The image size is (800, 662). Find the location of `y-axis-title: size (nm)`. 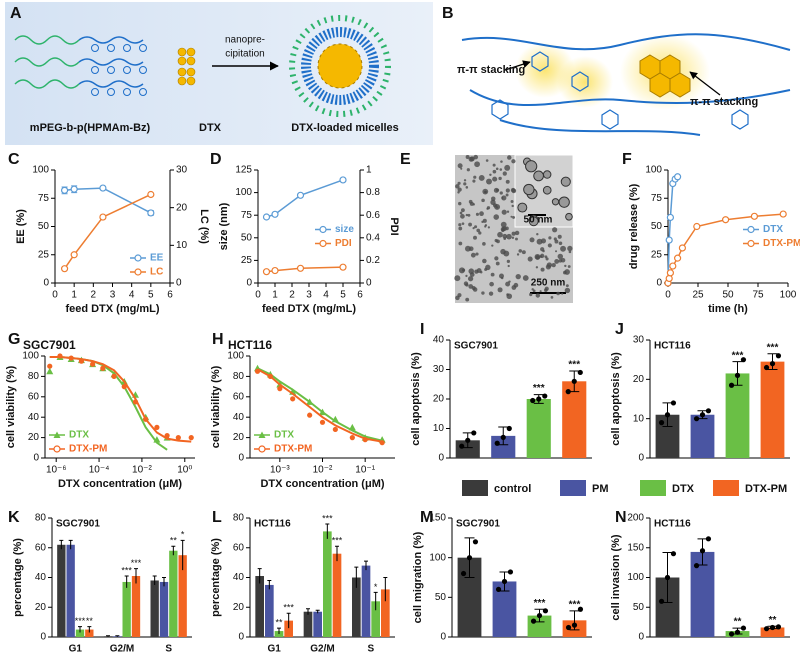

y-axis-title: size (nm) is located at coordinates (224, 226).